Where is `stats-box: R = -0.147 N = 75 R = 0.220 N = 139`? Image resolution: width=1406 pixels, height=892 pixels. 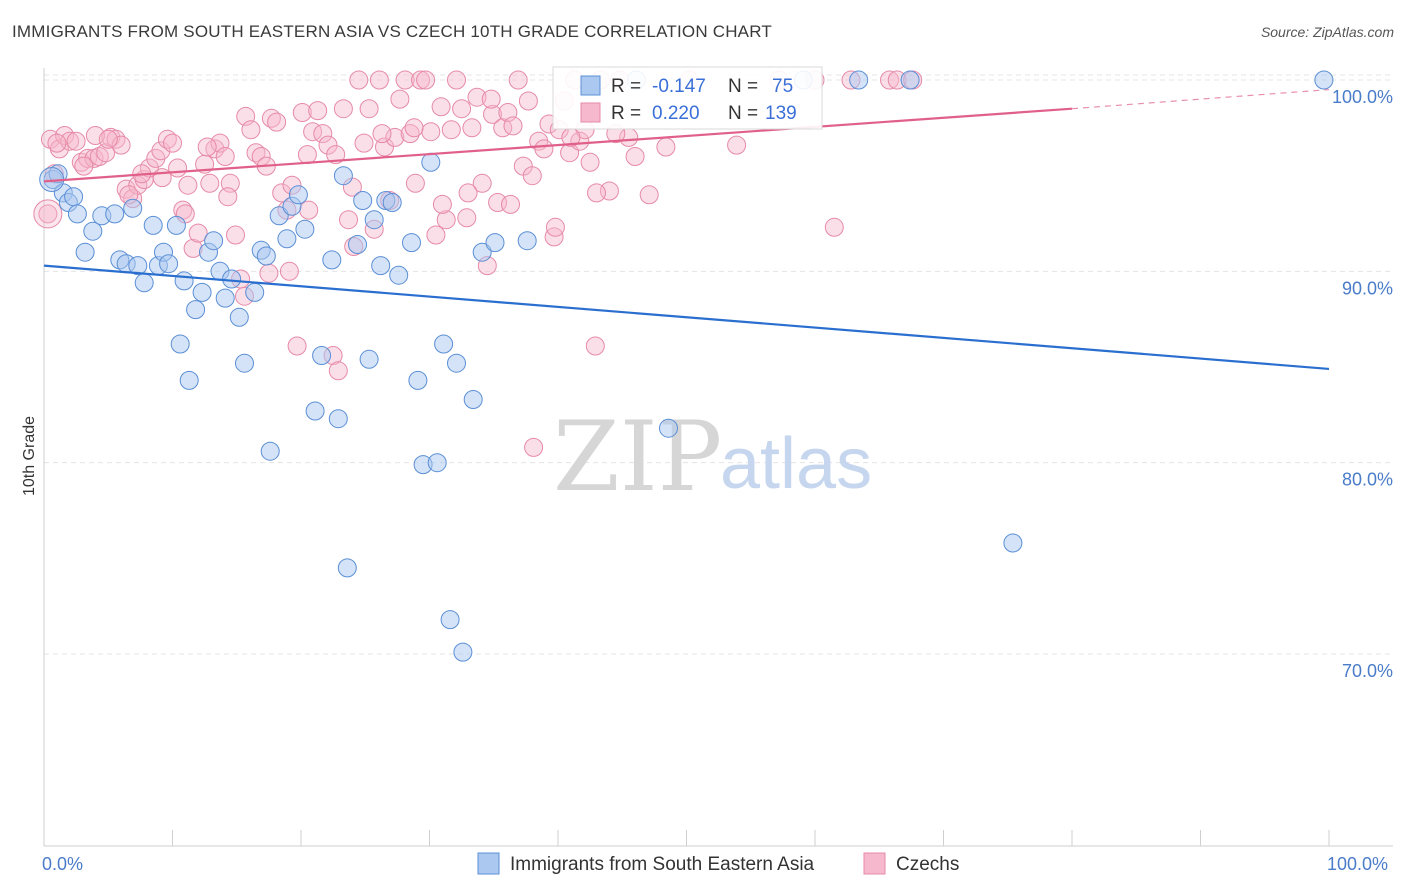
stats-box: R = -0.147 N = 75 R = 0.220 N = 139 is located at coordinates (687, 98).